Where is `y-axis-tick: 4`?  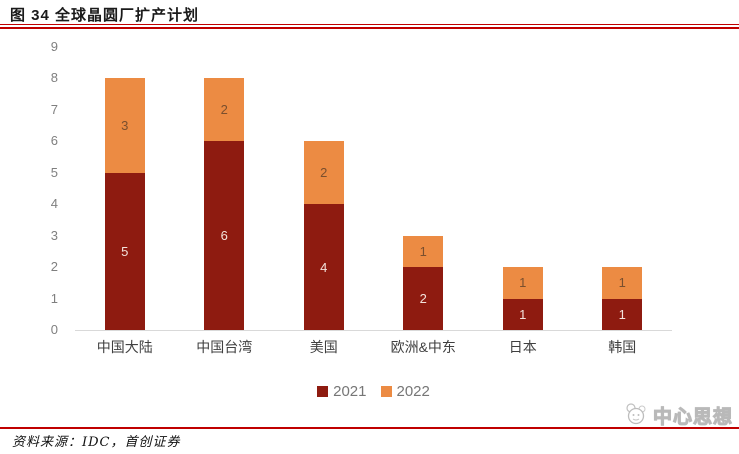 y-axis-tick: 4 is located at coordinates (54, 204).